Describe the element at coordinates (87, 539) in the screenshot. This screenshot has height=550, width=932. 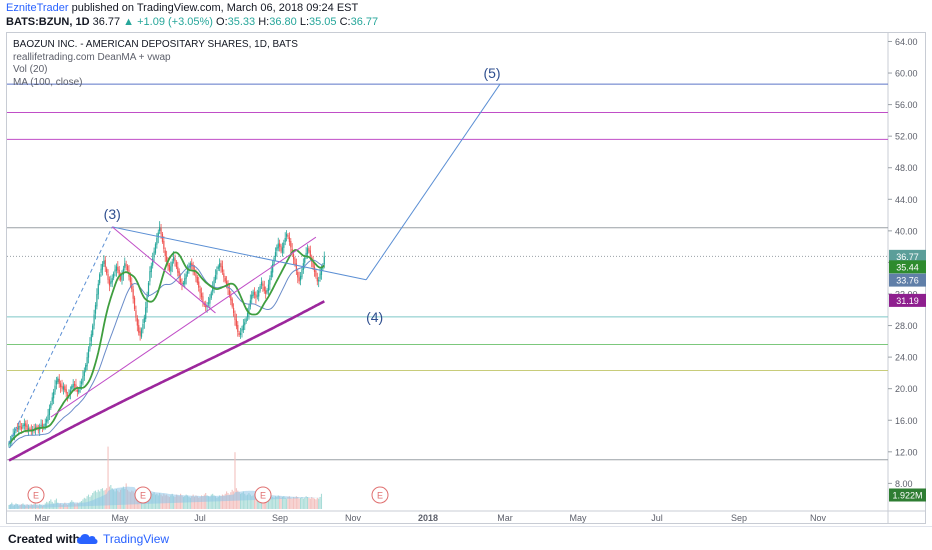
I see `tradingview-cloud-icon` at that location.